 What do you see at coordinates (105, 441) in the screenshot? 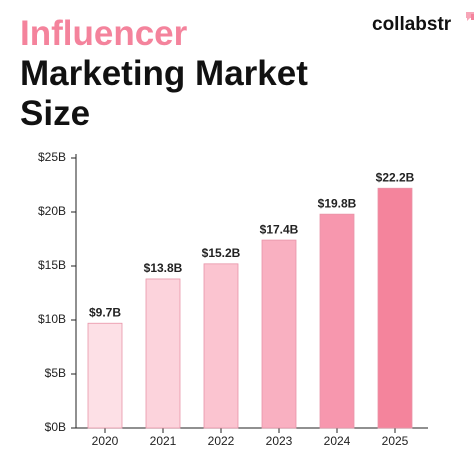
I see `x-tick-label: 2020` at bounding box center [105, 441].